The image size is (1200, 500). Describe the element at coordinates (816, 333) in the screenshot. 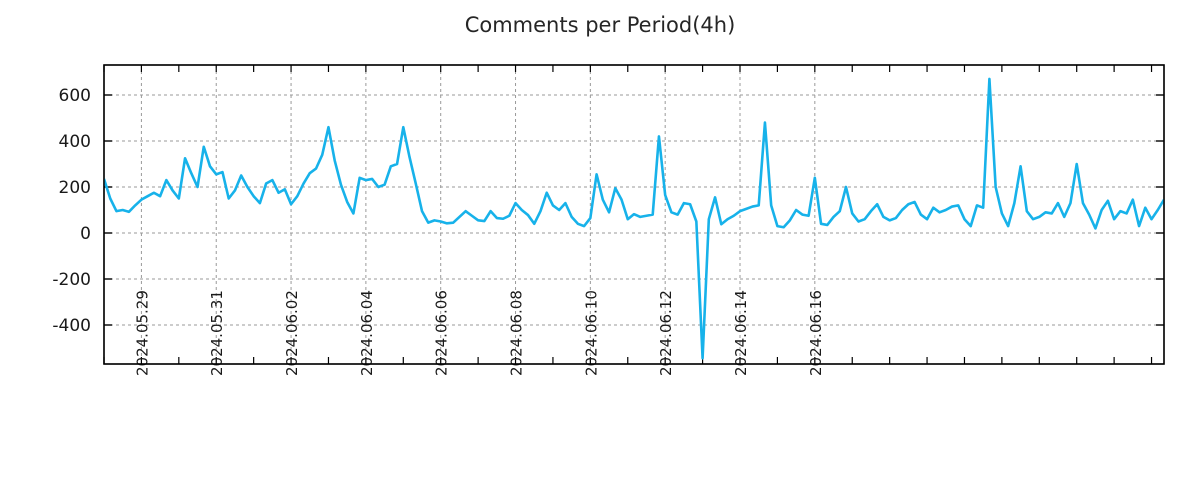

I see `x-tick-label: 2024.06.16` at that location.